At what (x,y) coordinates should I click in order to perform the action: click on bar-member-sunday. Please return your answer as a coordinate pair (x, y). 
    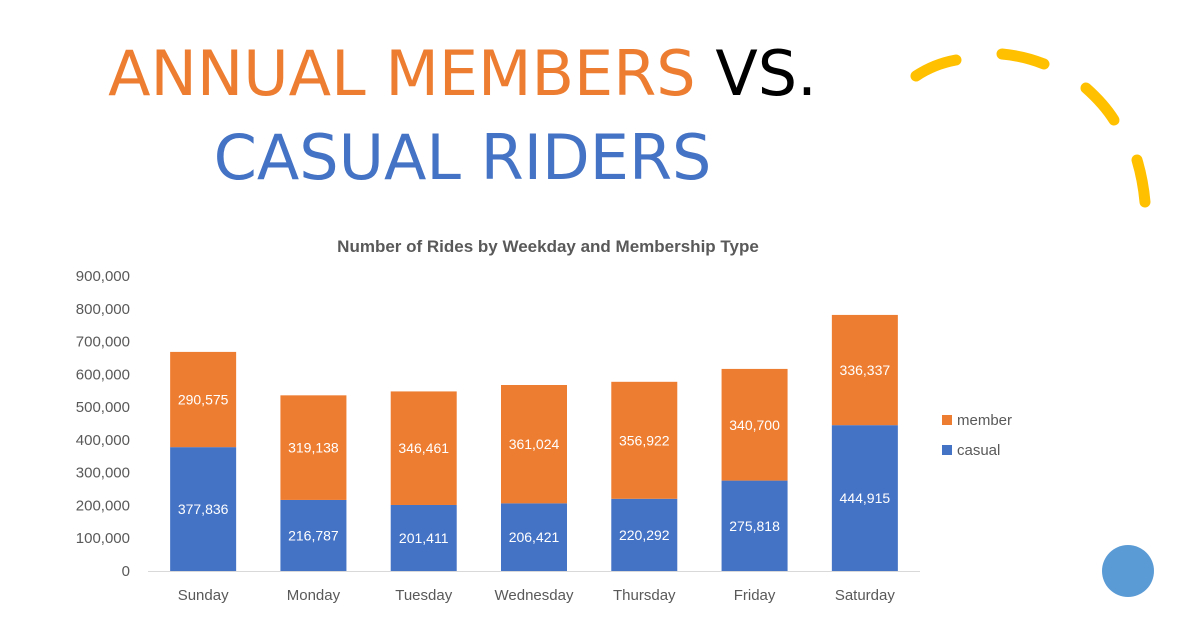
    Looking at the image, I should click on (203, 399).